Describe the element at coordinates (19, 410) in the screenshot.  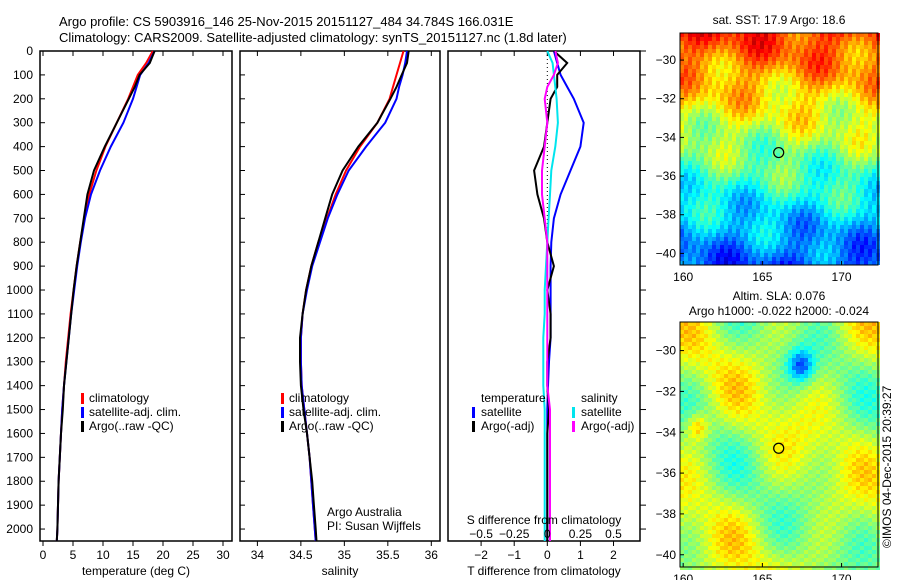
I see `depth-tick-label: 1500` at that location.